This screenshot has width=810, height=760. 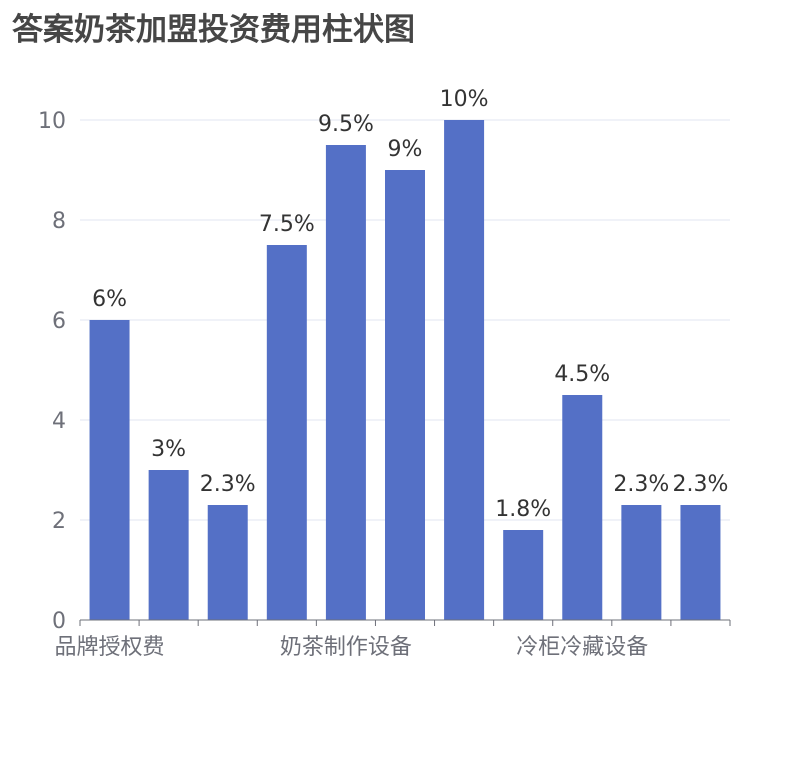 What do you see at coordinates (582, 647) in the screenshot?
I see `x-category-label: 冷柜冷藏设备` at bounding box center [582, 647].